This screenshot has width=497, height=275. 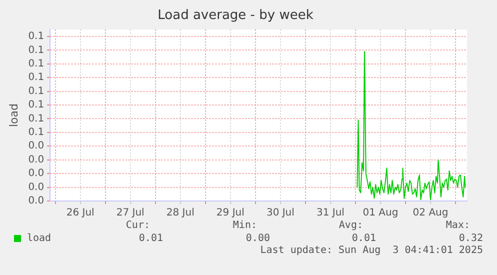 What do you see at coordinates (137, 225) in the screenshot?
I see `text: Cur:` at bounding box center [137, 225].